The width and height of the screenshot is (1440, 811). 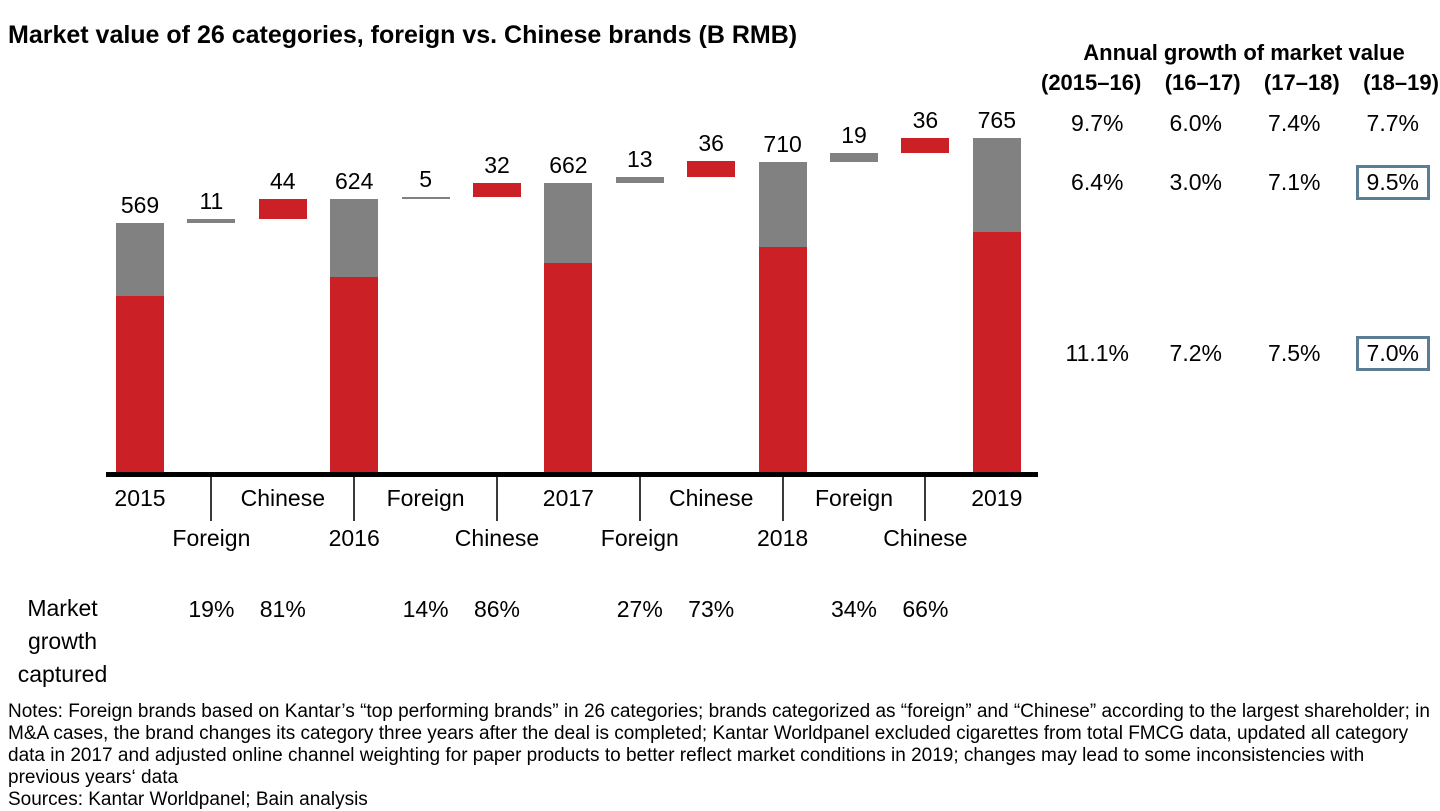 I want to click on market-growth-captured-label: Market growth captured, so click(x=62, y=641).